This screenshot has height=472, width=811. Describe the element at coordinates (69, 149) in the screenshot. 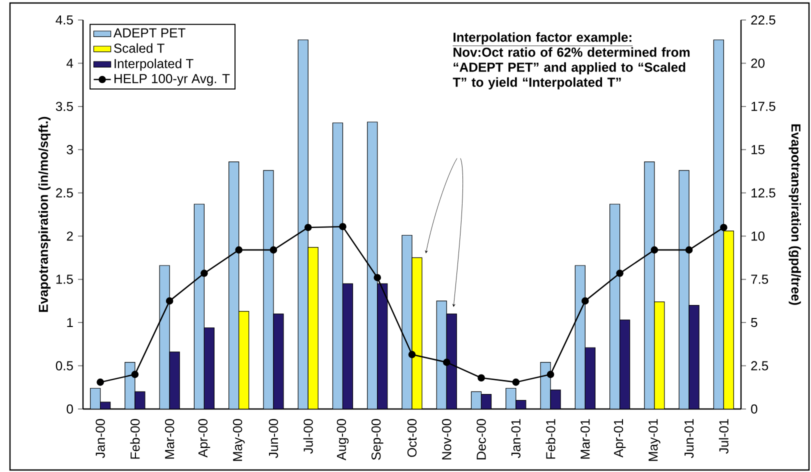

I see `y-tick-label: 3` at that location.